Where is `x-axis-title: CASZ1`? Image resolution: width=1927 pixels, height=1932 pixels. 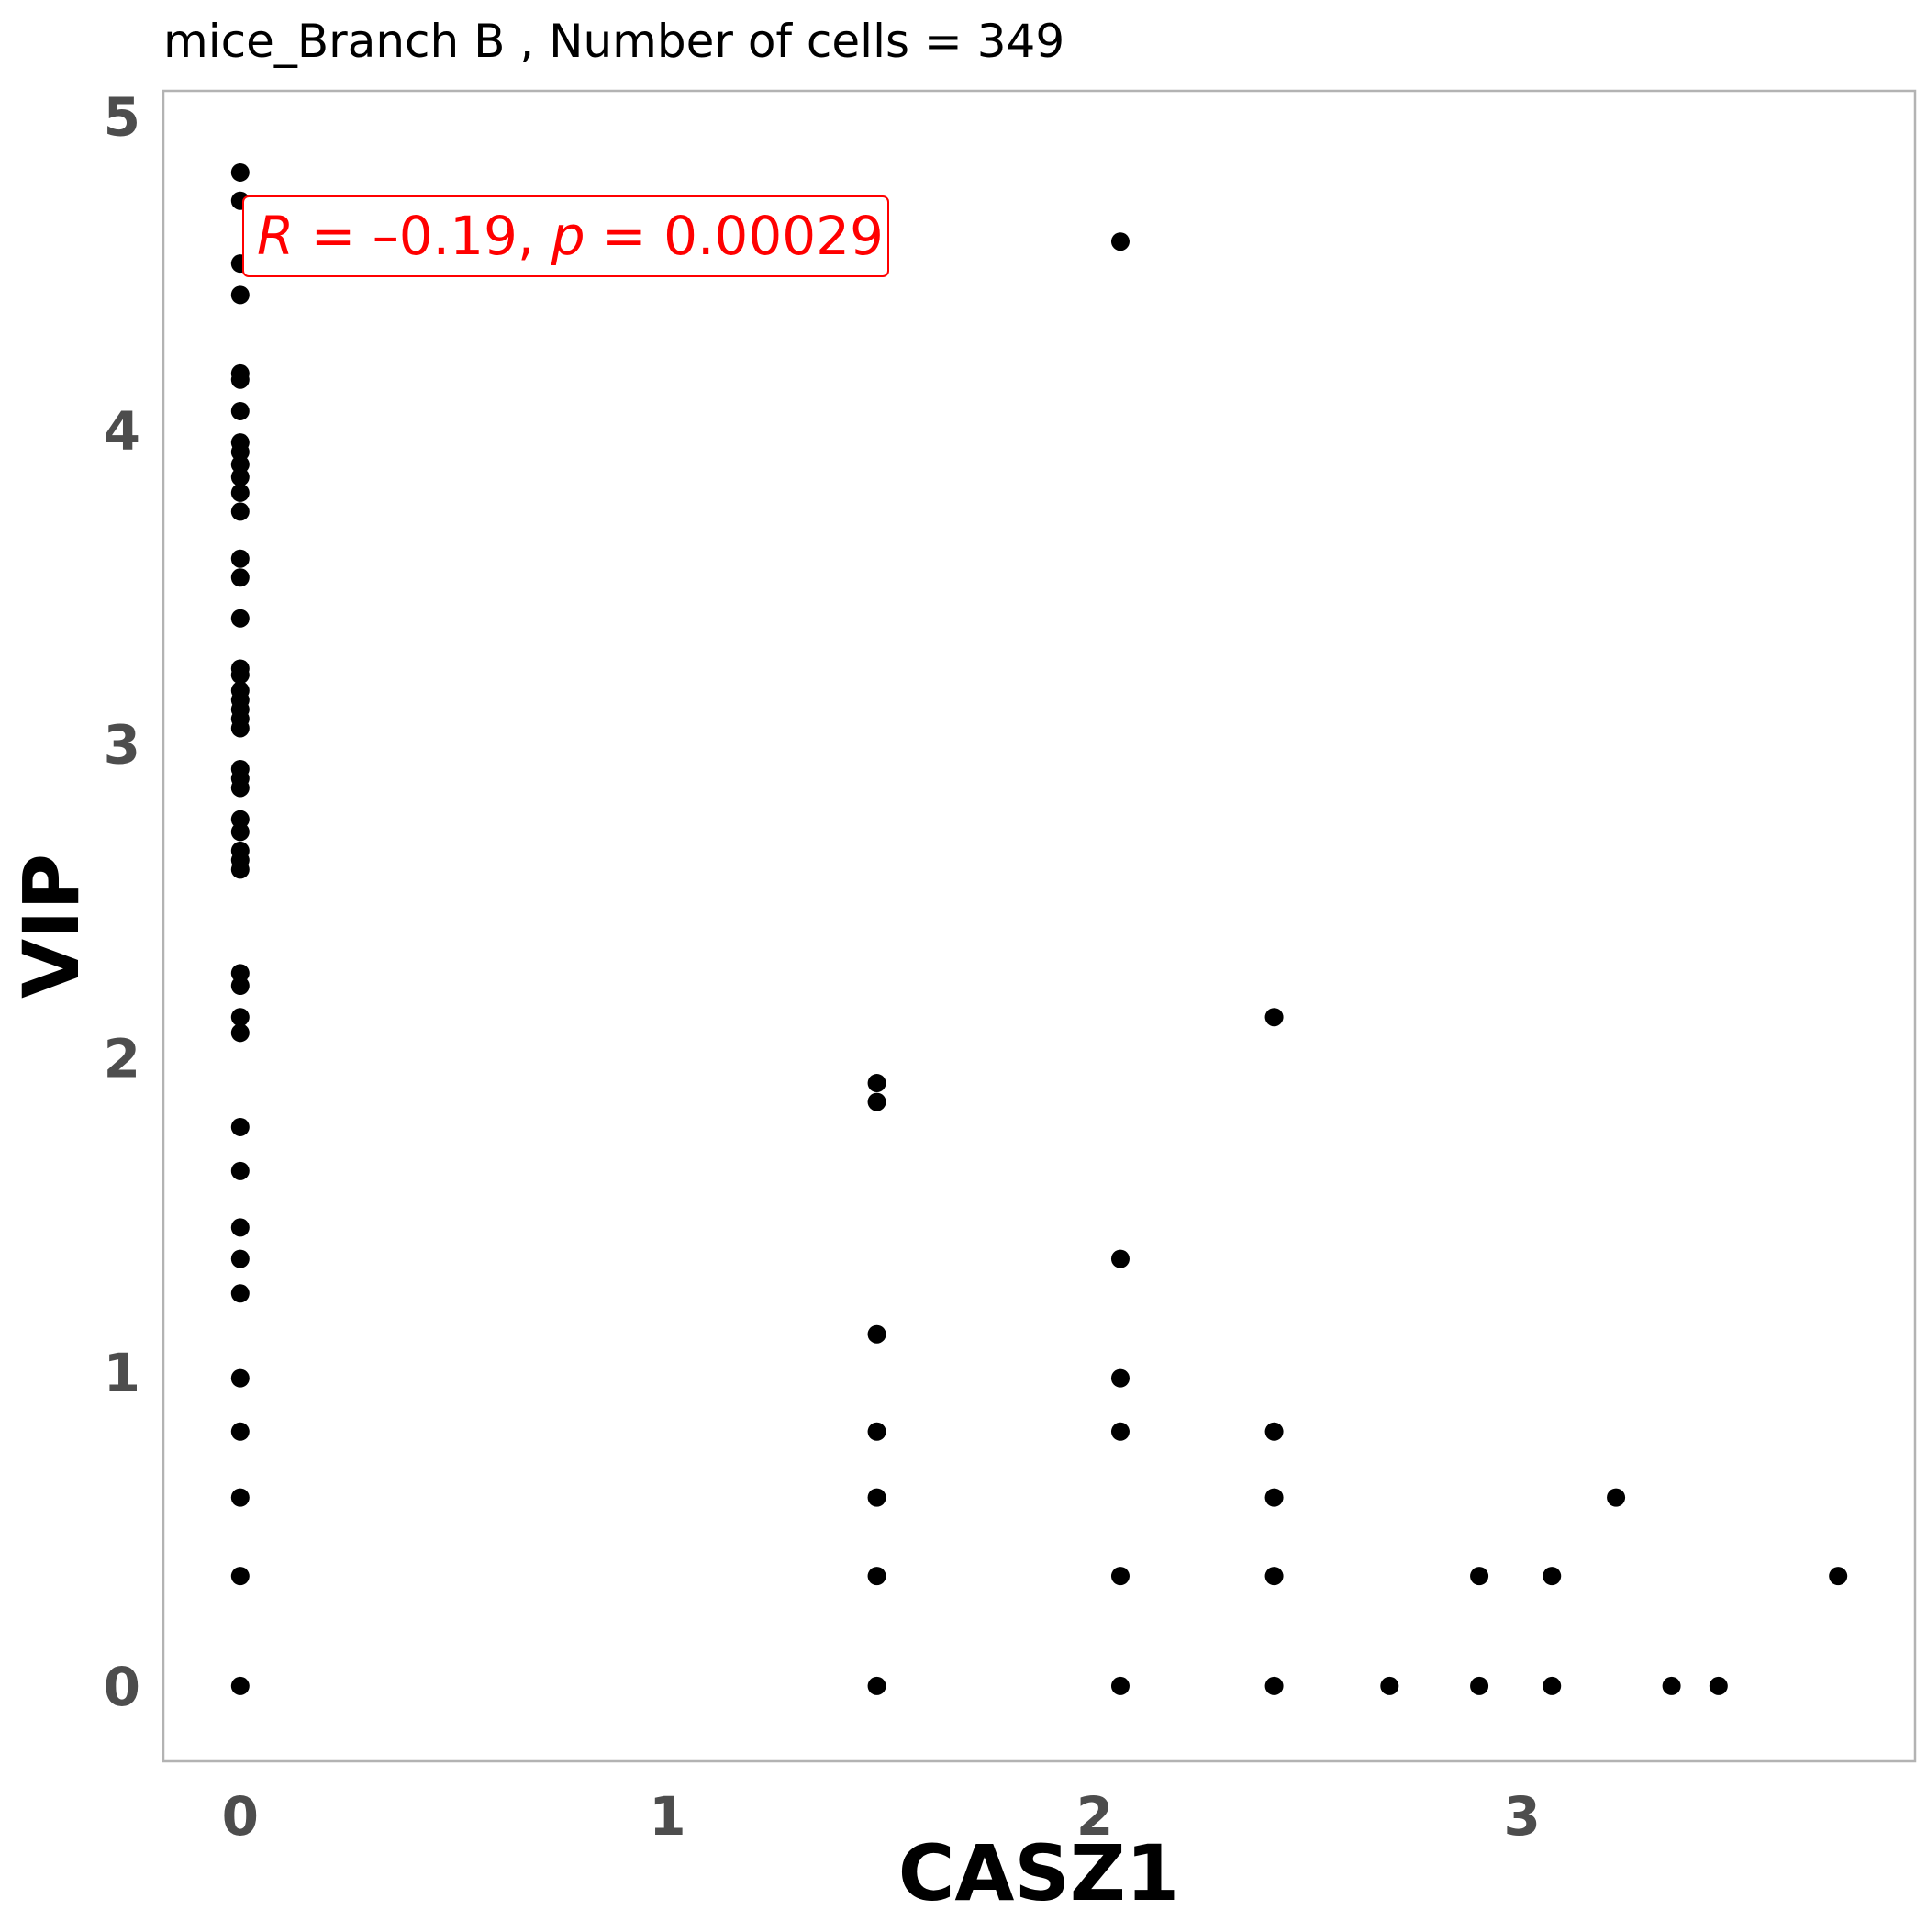
x-axis-title: CASZ1 is located at coordinates (1039, 1873).